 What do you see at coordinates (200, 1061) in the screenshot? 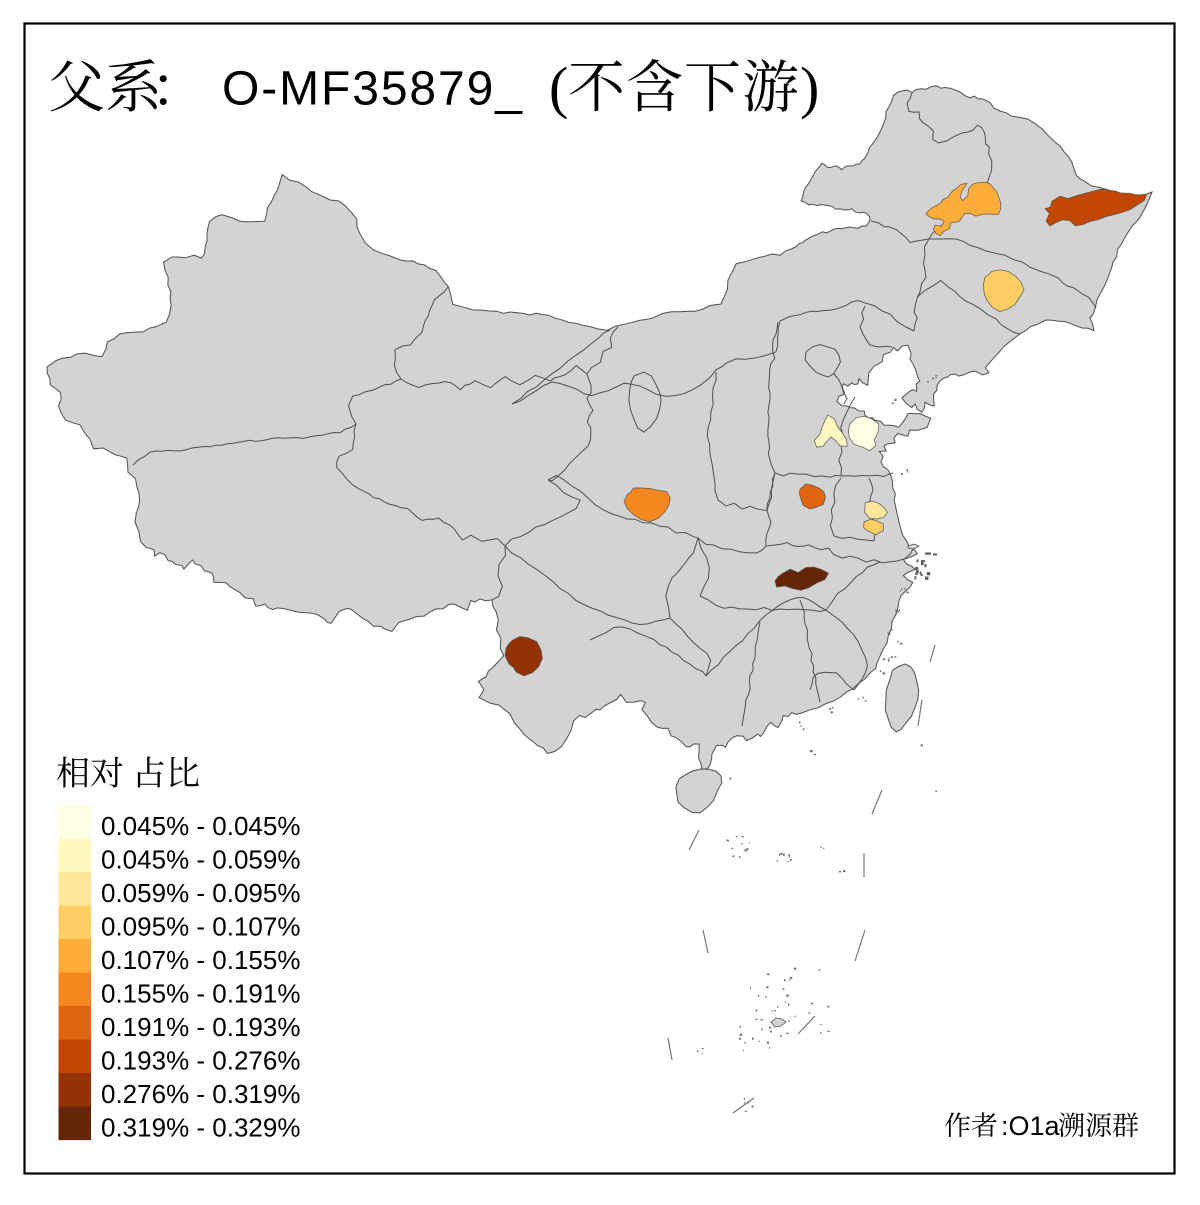
I see `svg-text: 0.193% - 0.276%` at bounding box center [200, 1061].